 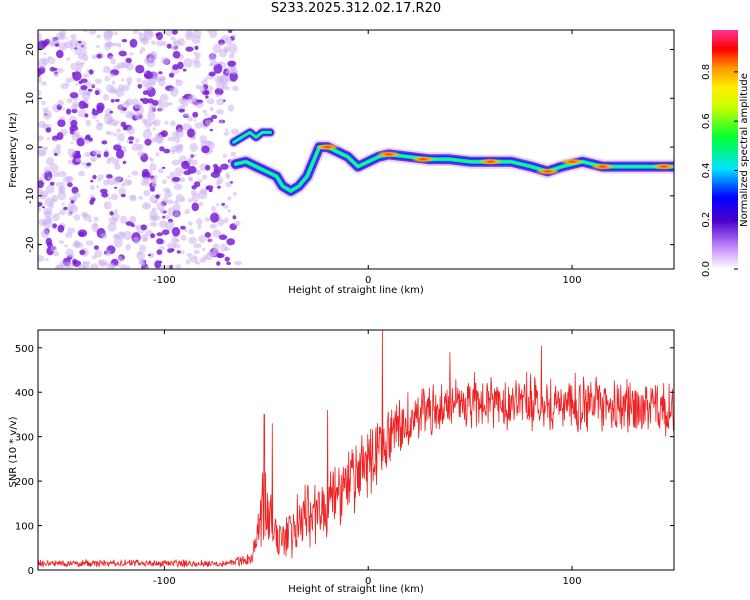 What do you see at coordinates (706, 121) in the screenshot?
I see `colorbar-tick-label: 0.6` at bounding box center [706, 121].